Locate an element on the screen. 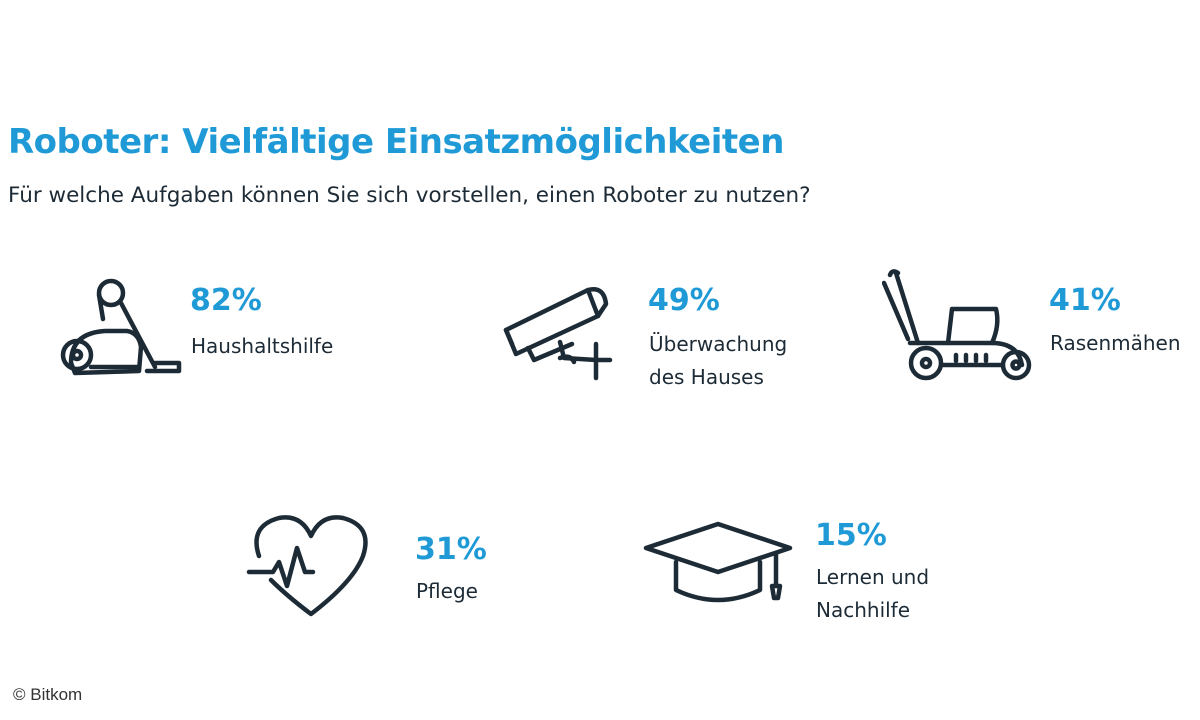  category-label: Rasenmähen is located at coordinates (1115, 343).